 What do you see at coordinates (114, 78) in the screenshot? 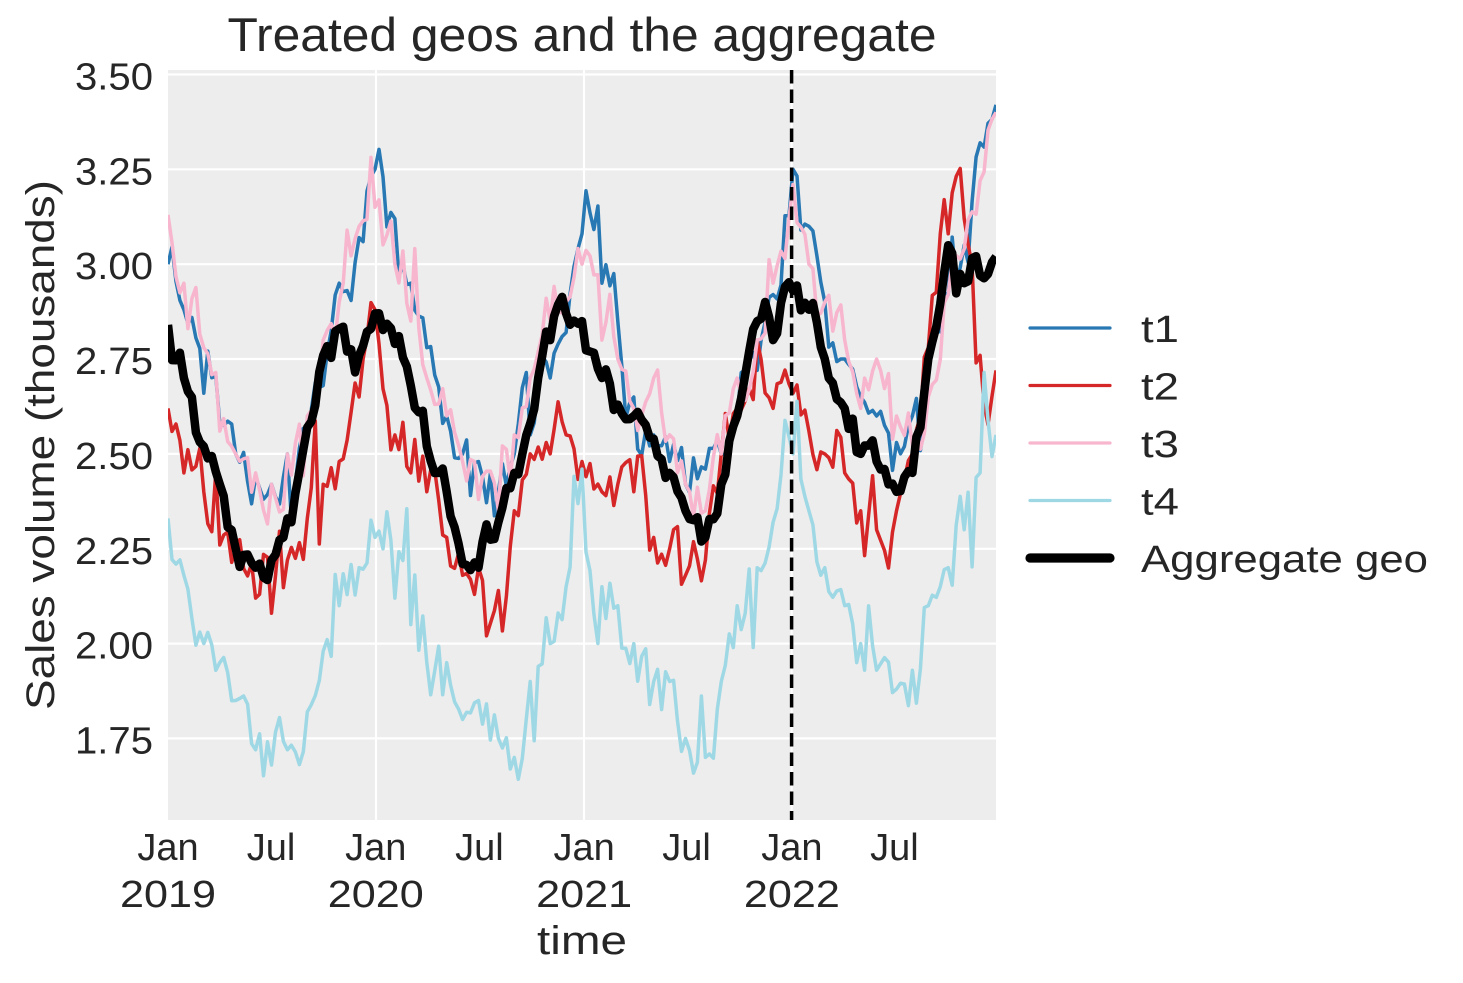
I see `svg-text: 3.50` at bounding box center [114, 78].